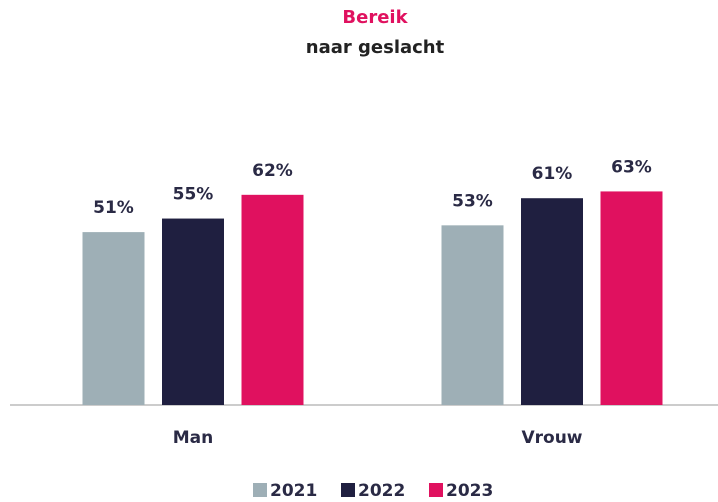  I want to click on legend-label: 2023, so click(469, 491).